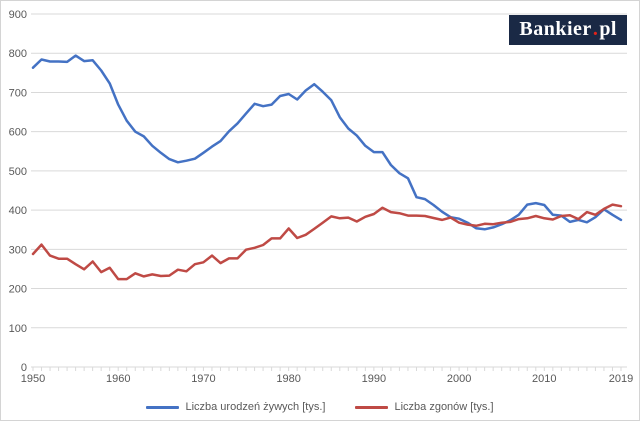 This screenshot has height=421, width=640. Describe the element at coordinates (18, 290) in the screenshot. I see `svg-text: 200` at that location.